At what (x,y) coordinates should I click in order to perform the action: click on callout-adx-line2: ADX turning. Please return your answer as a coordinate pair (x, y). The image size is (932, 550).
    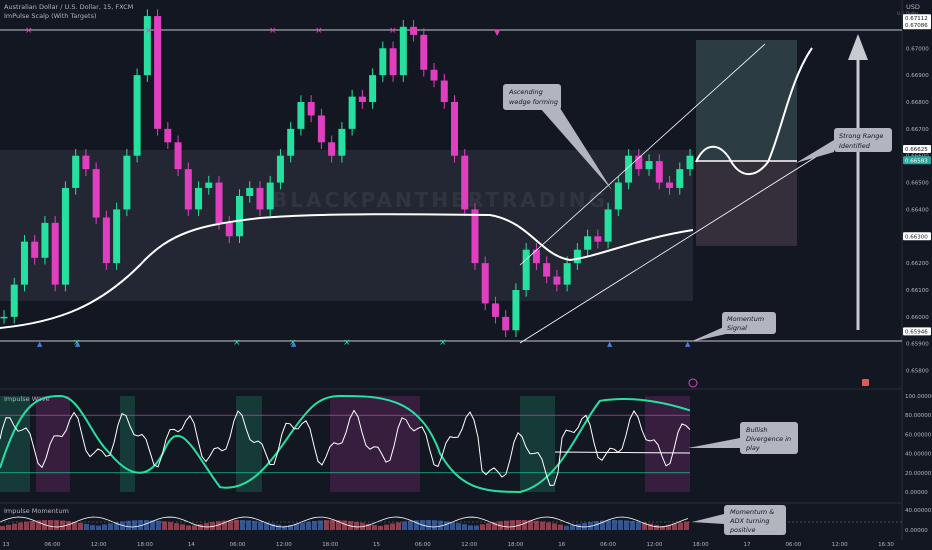
    Looking at the image, I should click on (749, 521).